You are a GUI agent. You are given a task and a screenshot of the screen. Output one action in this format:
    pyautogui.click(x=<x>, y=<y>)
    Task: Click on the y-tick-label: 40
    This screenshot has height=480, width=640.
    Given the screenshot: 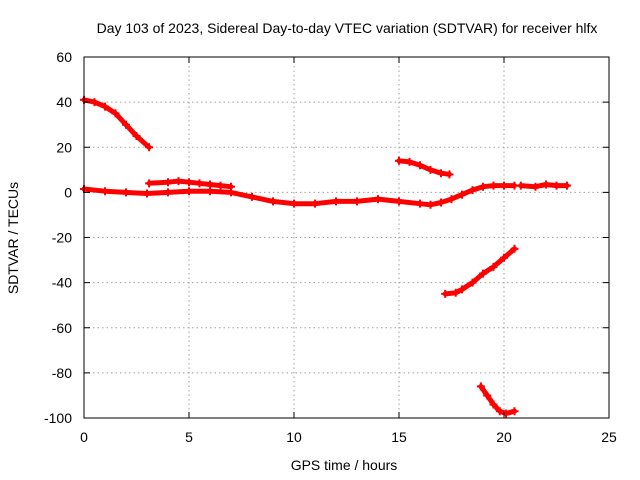 What is the action you would take?
    pyautogui.click(x=64, y=102)
    